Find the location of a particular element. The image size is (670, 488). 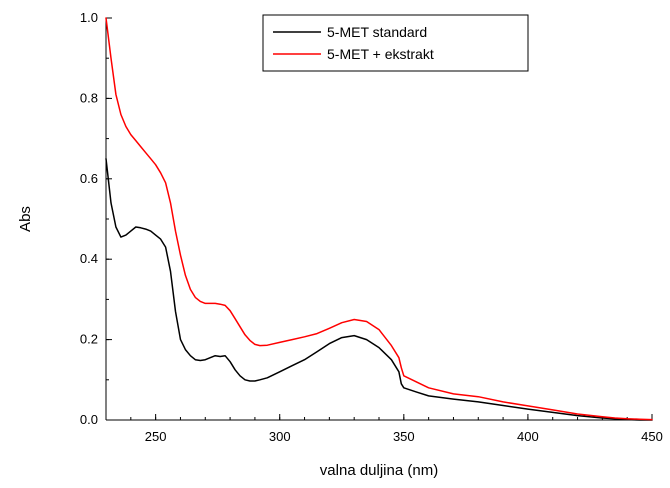

y-tick-label: 0.4 is located at coordinates (89, 258).